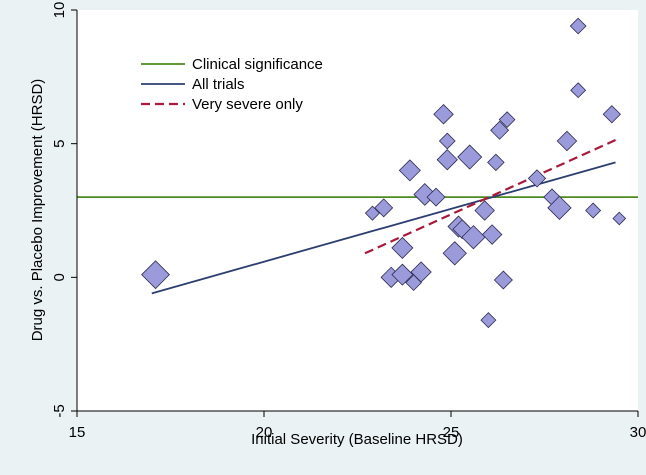 The width and height of the screenshot is (646, 475). I want to click on y-tick-label-3: 10, so click(59, 10).